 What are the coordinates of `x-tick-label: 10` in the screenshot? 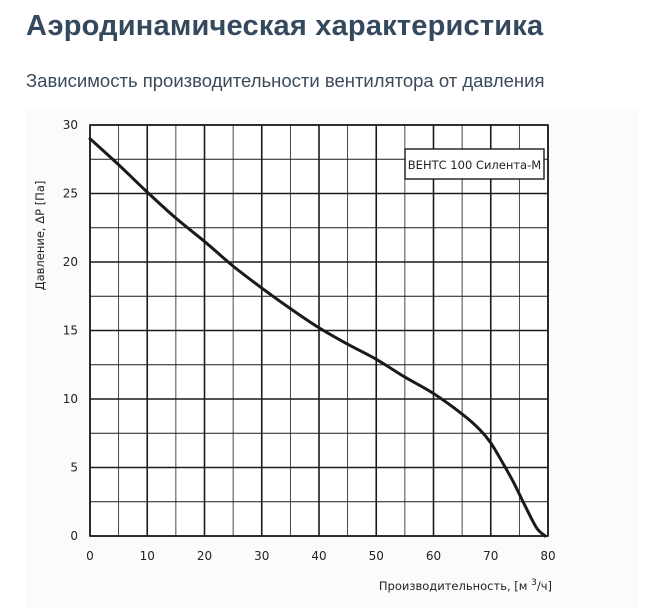 It's located at (147, 556).